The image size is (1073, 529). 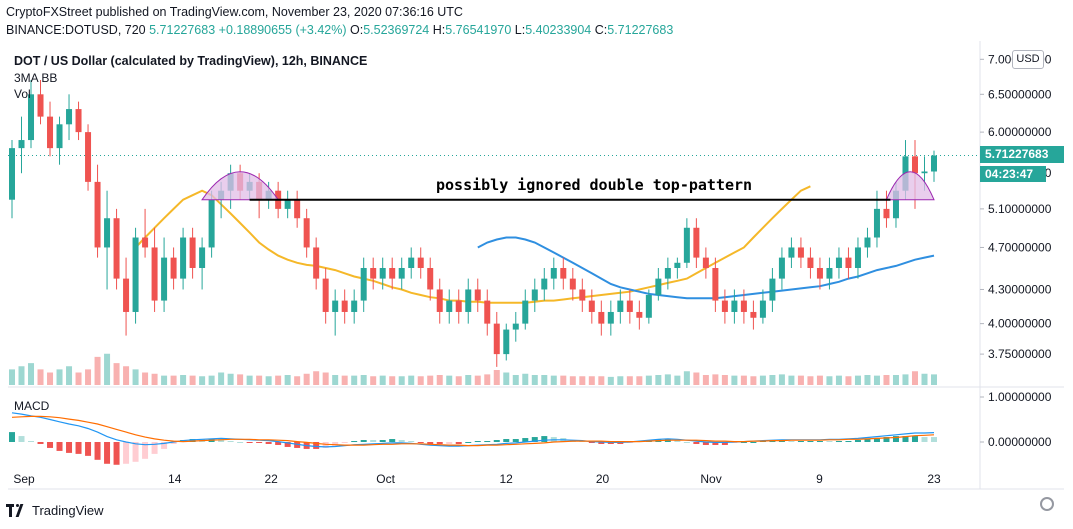 I want to click on open-value: 5.52369724, so click(x=396, y=30).